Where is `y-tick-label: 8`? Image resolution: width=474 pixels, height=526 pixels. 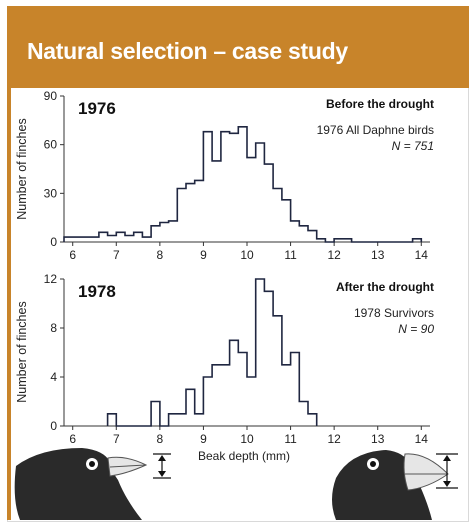 y-tick-label: 8 is located at coordinates (53, 328).